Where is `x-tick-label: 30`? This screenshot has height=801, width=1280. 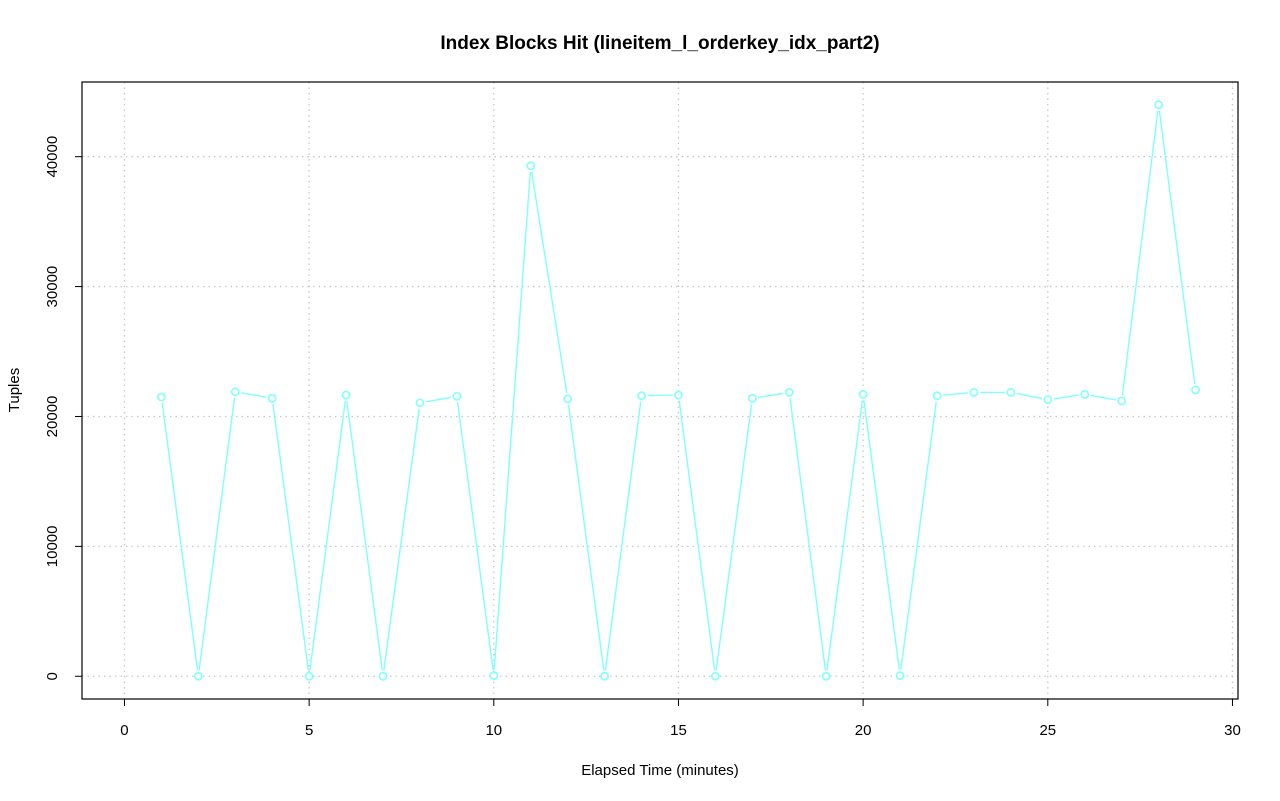 x-tick-label: 30 is located at coordinates (1232, 730).